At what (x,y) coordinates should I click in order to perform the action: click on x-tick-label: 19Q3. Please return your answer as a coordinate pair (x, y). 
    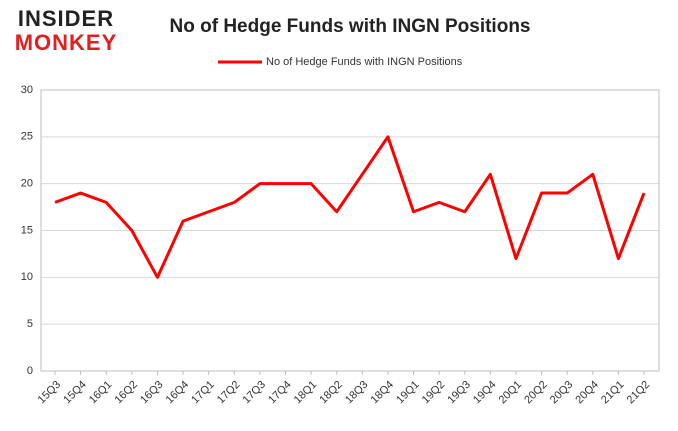
    Looking at the image, I should click on (459, 393).